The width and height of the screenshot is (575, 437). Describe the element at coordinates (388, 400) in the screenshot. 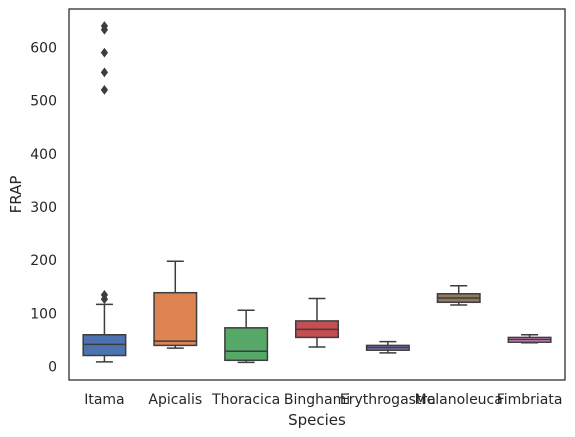

I see `x-tick-label: Erythrogastra` at that location.